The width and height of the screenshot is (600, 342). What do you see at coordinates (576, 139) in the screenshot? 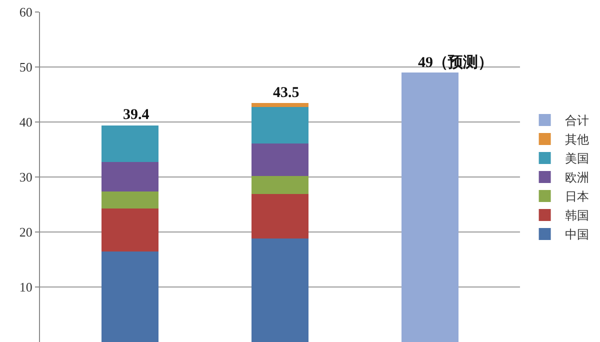
I see `legend-label: 其他` at bounding box center [576, 139].